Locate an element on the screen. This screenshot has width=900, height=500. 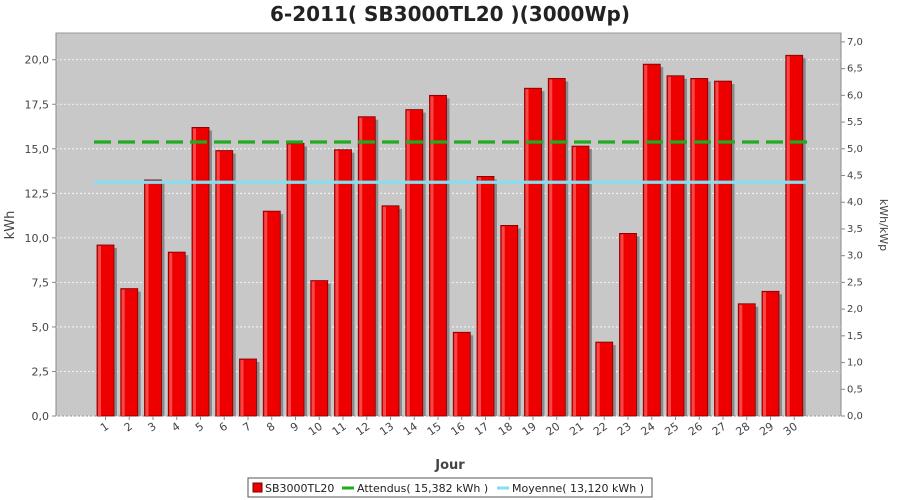
x-tick-label: 9 is located at coordinates (294, 427).